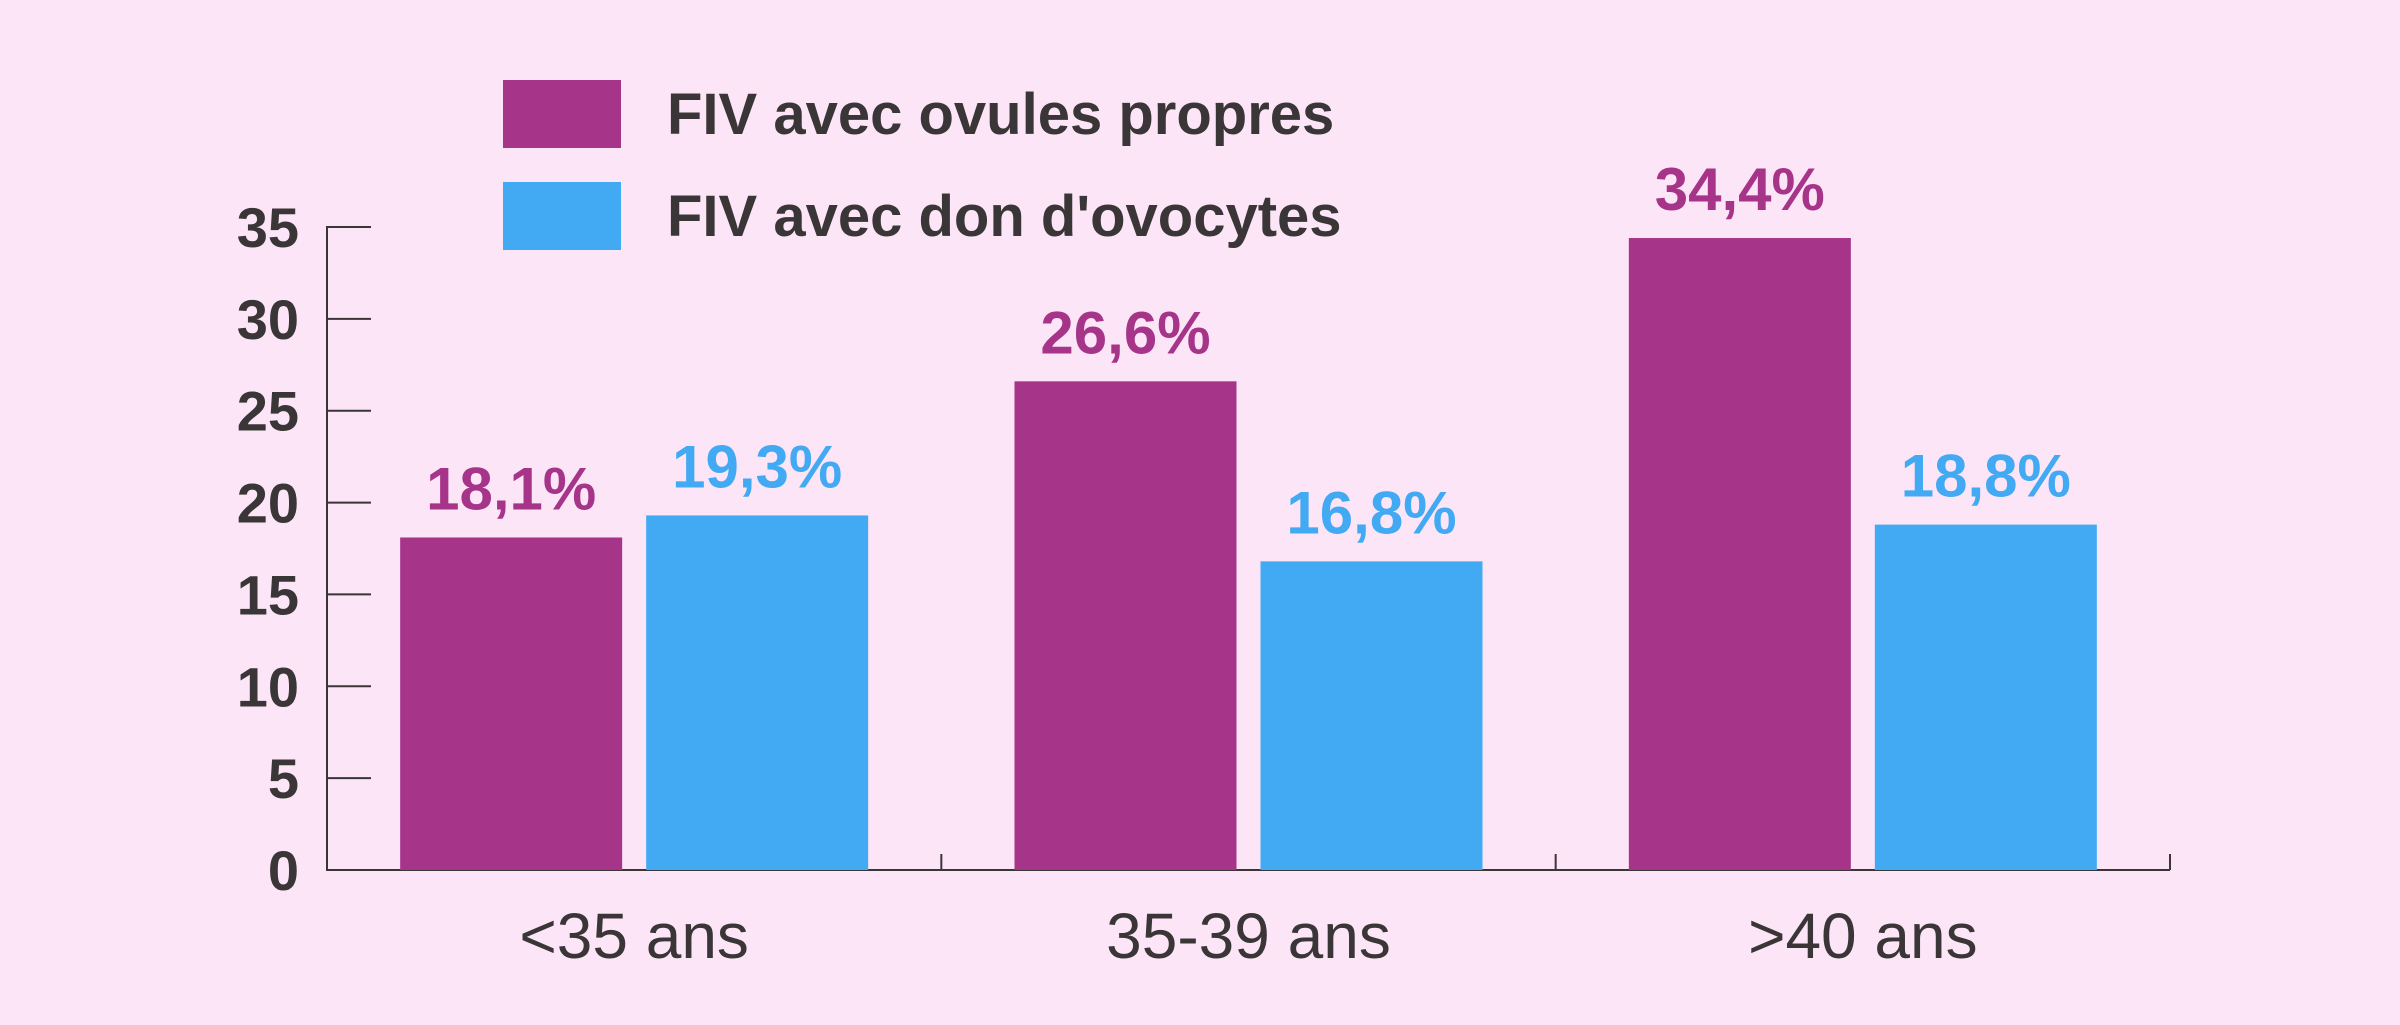  What do you see at coordinates (1000, 114) in the screenshot?
I see `legend-label-series-1: FIV avec ovules propres` at bounding box center [1000, 114].